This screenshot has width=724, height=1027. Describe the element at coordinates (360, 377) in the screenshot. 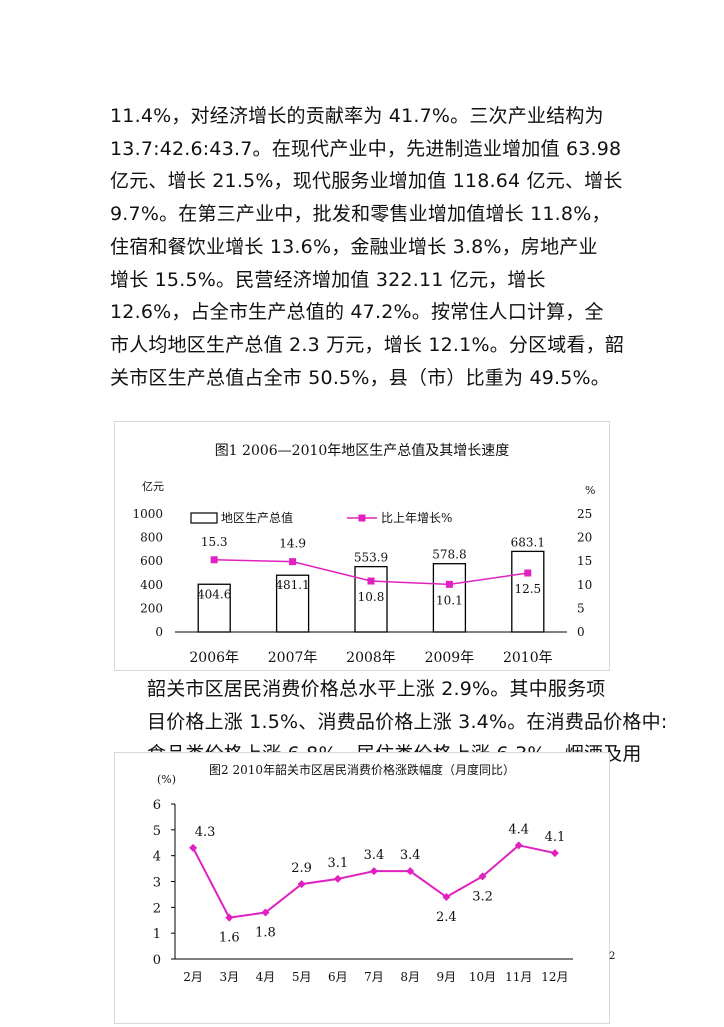

I see `paragraph1-line: 关市区生产总值占全市 50.5%，县（市）比重为 49.5%。` at that location.